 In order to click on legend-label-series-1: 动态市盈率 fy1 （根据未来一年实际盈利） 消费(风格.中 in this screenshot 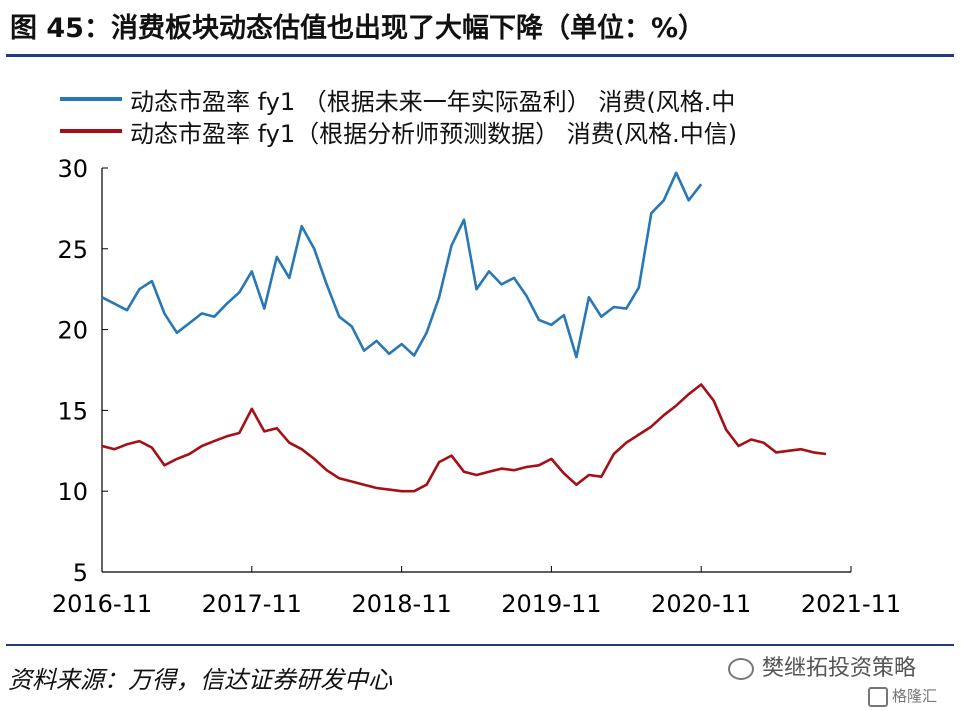, I will do `click(433, 102)`.